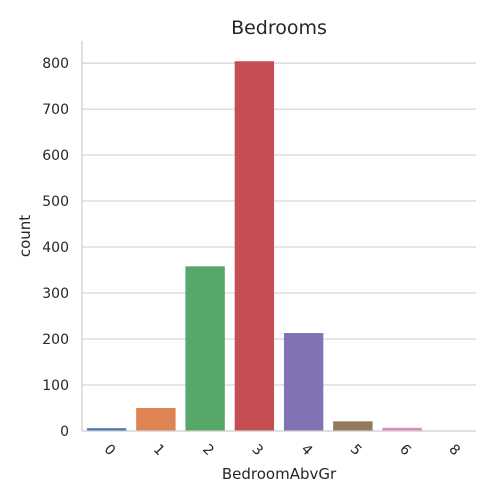  Describe the element at coordinates (55, 294) in the screenshot. I see `y-tick-label: 300` at that location.